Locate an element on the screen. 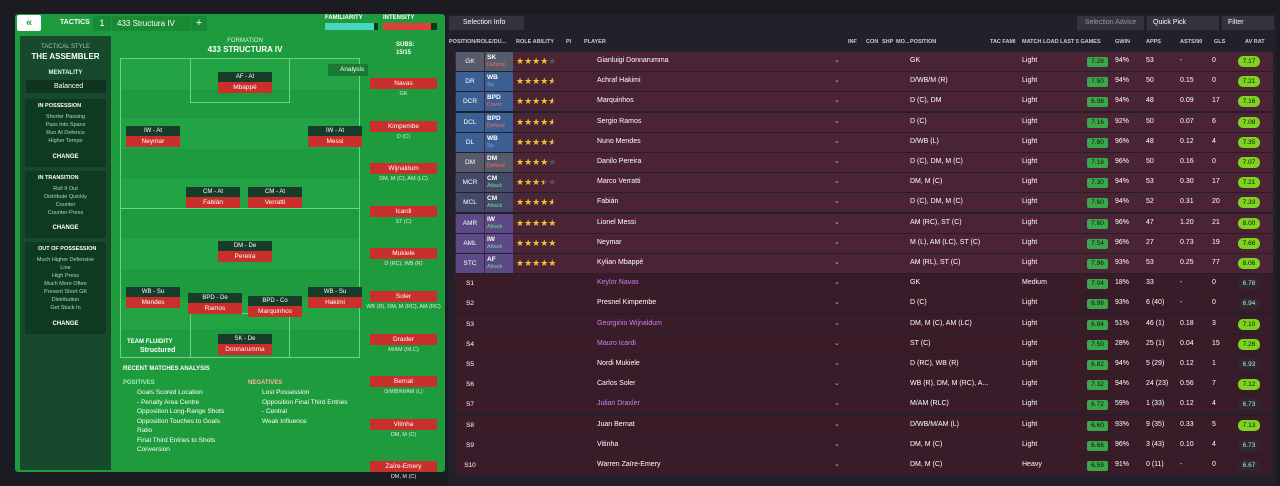  gwin: 91% is located at coordinates (1122, 464).